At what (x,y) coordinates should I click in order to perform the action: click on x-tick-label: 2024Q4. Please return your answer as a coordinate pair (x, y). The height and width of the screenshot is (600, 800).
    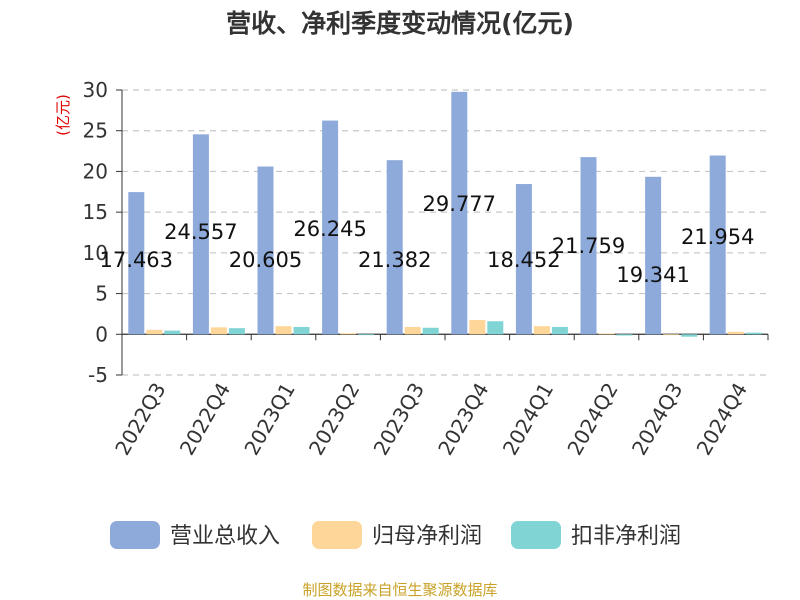
    Looking at the image, I should click on (722, 419).